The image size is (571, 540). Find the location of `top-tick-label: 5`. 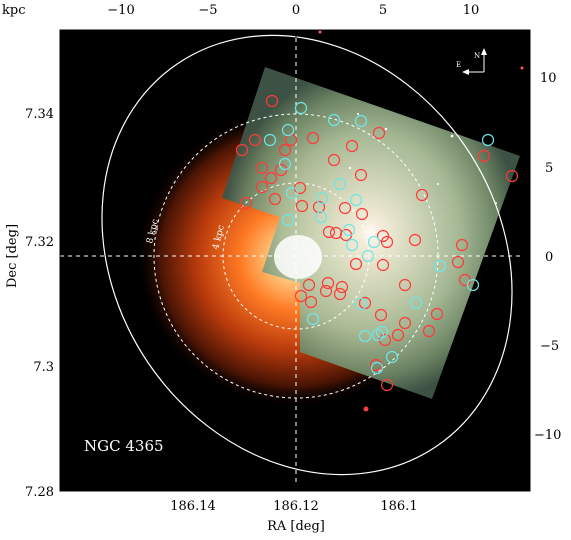

top-tick-label: 5 is located at coordinates (383, 10).